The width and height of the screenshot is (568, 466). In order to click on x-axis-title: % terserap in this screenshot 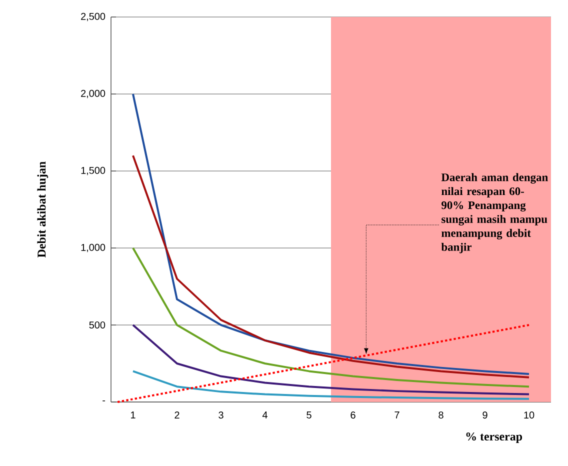, I will do `click(494, 437)`.